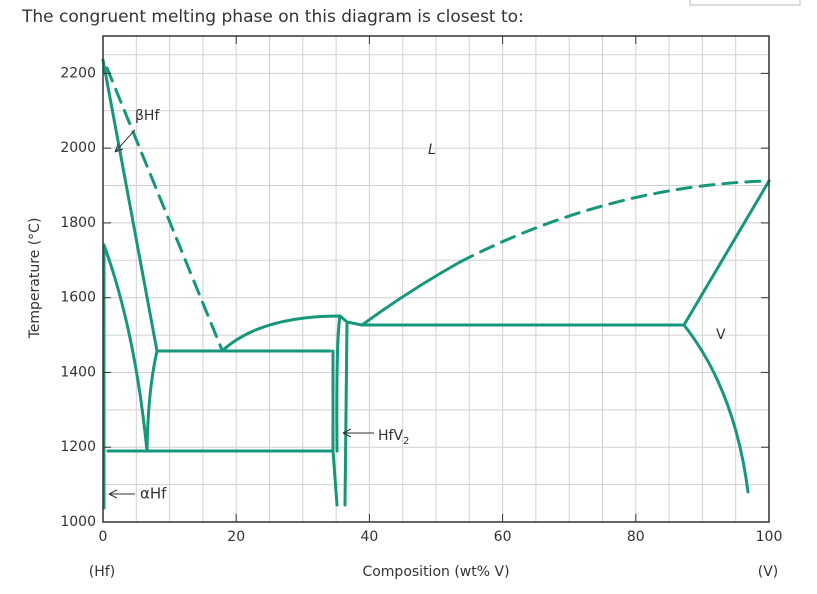  Describe the element at coordinates (78, 223) in the screenshot. I see `y-tick-label: 1800` at that location.